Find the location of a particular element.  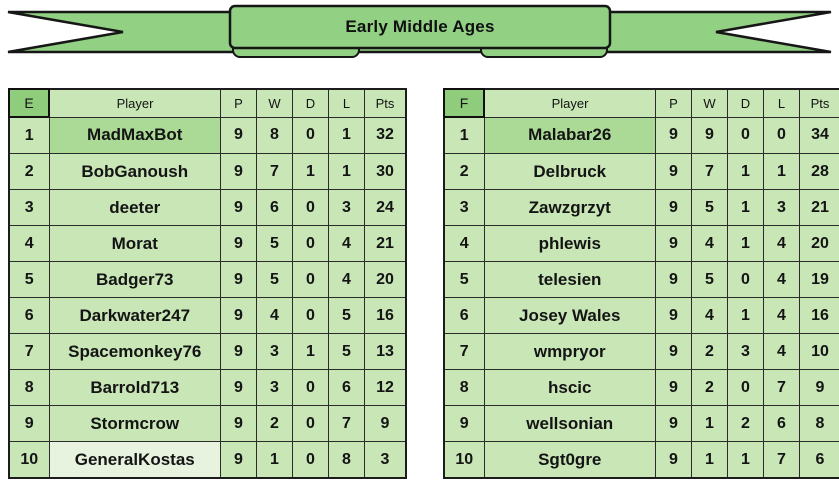

player-name-cell: wellsonian is located at coordinates (569, 423).